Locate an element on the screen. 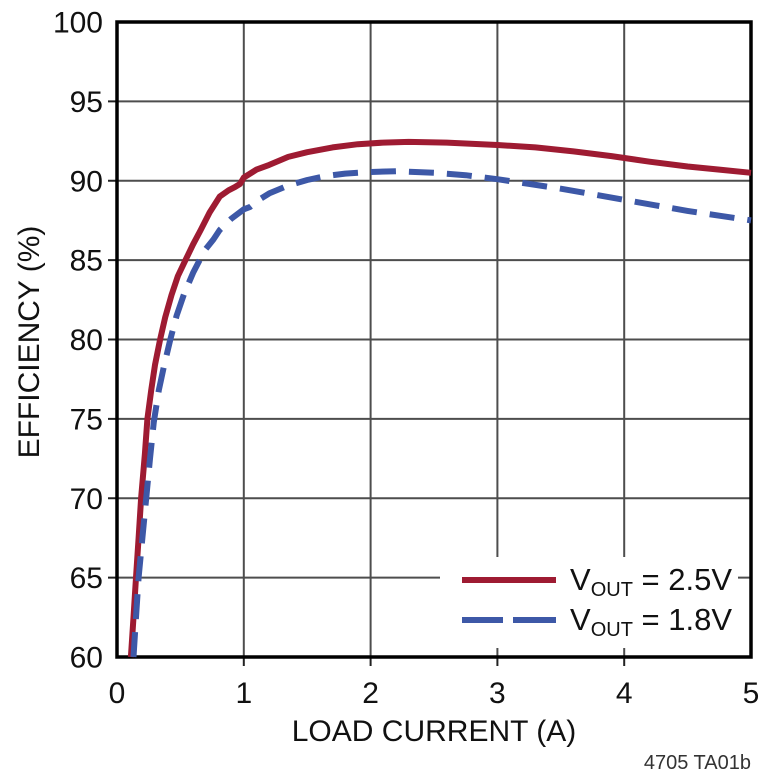 The width and height of the screenshot is (760, 784). solid-line-swatch-icon is located at coordinates (509, 580).